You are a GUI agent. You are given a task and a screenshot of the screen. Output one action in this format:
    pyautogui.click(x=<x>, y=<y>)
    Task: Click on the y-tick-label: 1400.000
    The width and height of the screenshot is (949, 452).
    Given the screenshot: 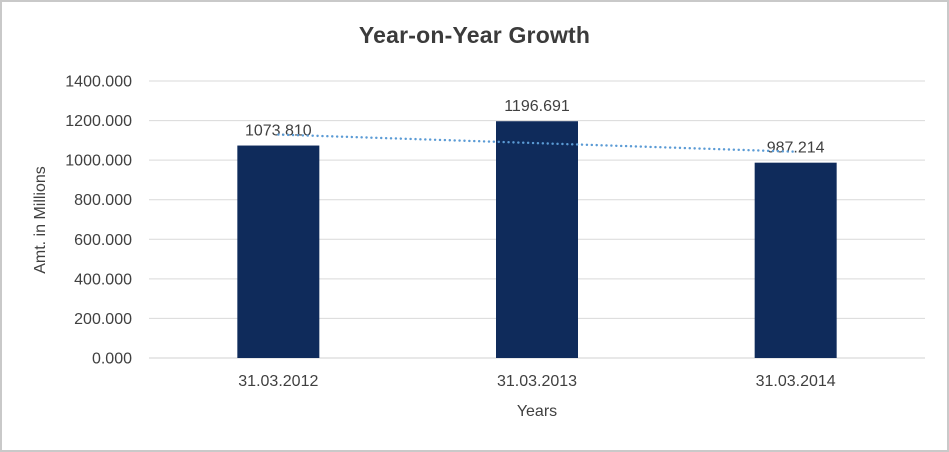 What is the action you would take?
    pyautogui.click(x=98, y=82)
    